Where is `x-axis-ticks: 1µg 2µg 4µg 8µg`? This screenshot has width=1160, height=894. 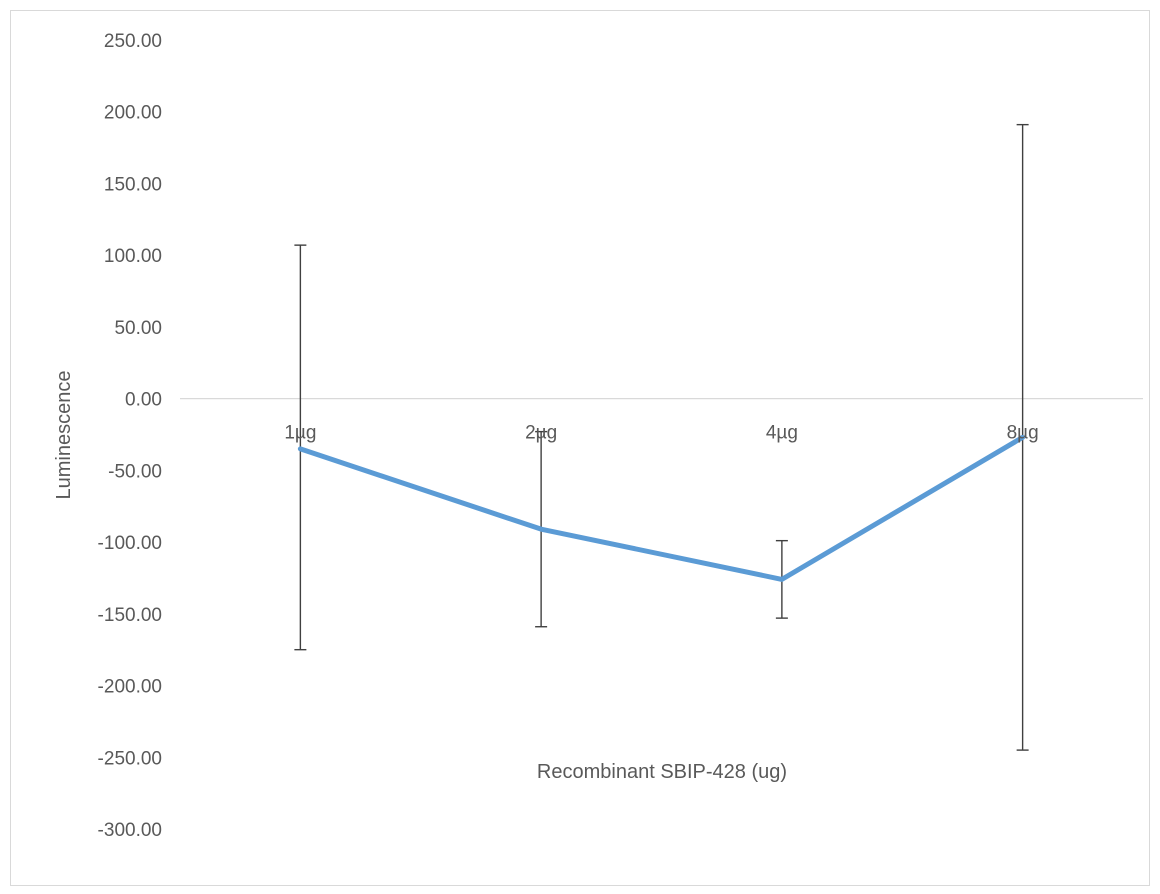
x-axis-ticks: 1µg 2µg 4µg 8µg is located at coordinates (661, 433).